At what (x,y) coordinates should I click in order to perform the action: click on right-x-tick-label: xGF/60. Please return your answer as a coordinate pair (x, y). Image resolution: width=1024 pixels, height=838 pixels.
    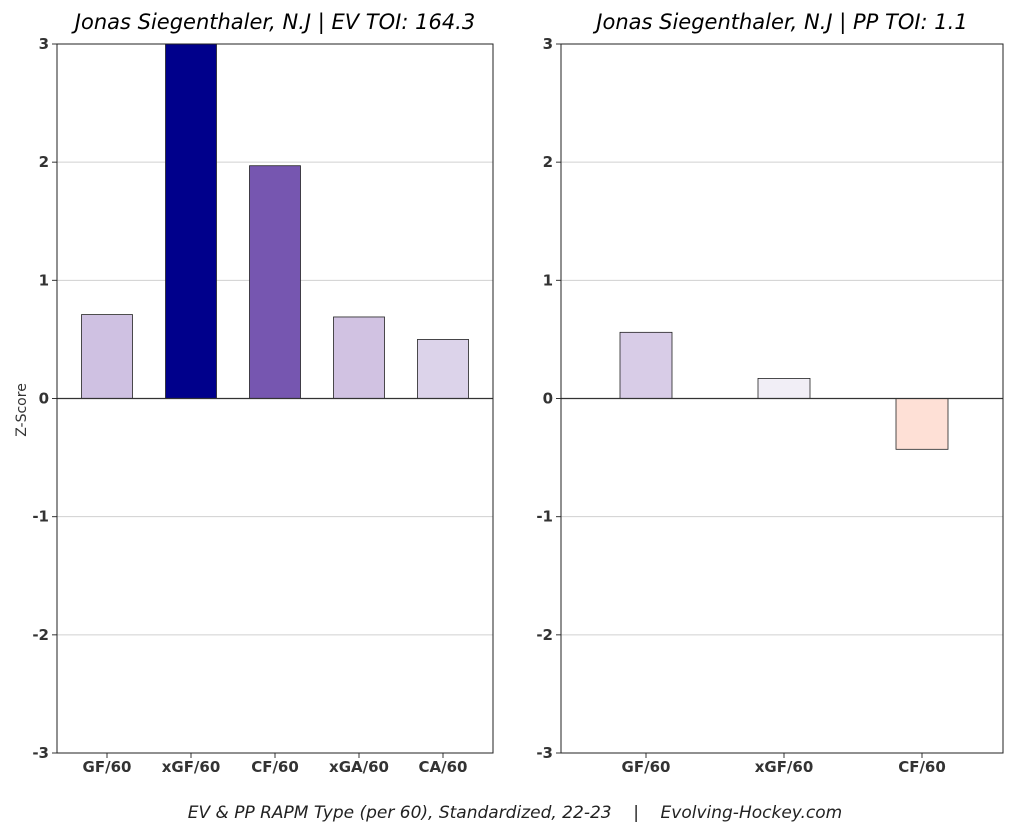
    Looking at the image, I should click on (784, 767).